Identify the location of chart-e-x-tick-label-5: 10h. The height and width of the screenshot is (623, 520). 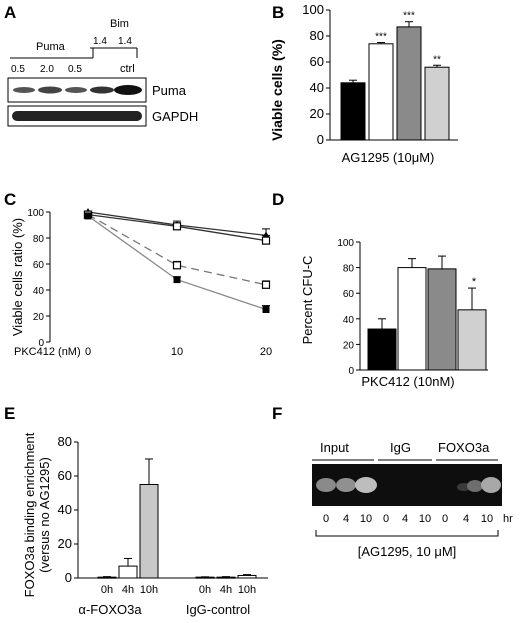
(247, 590).